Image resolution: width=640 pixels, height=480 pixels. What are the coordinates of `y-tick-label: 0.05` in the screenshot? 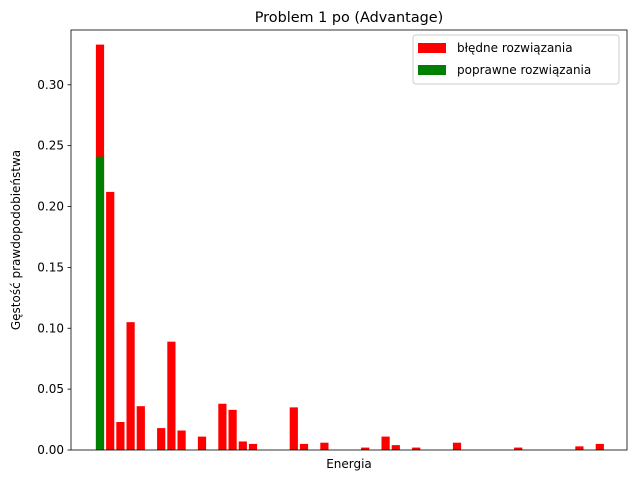 It's located at (50, 389).